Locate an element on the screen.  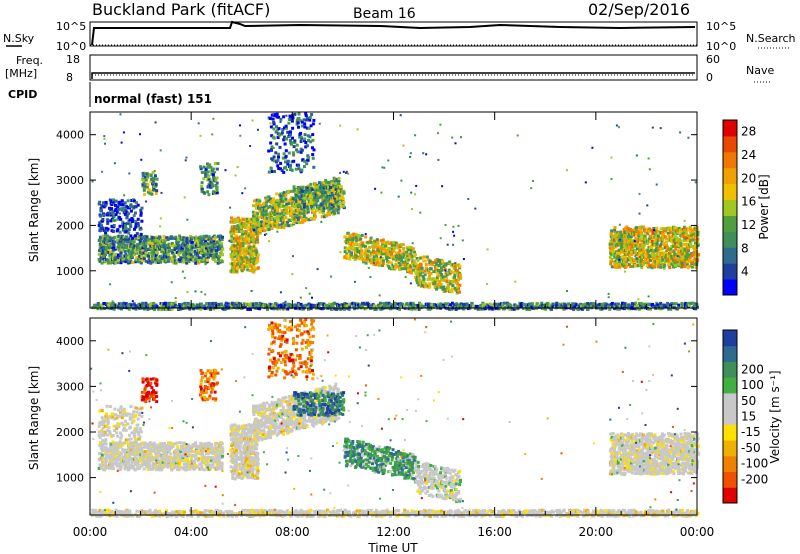
nsearch-tick-high: 10^5 is located at coordinates (721, 26).